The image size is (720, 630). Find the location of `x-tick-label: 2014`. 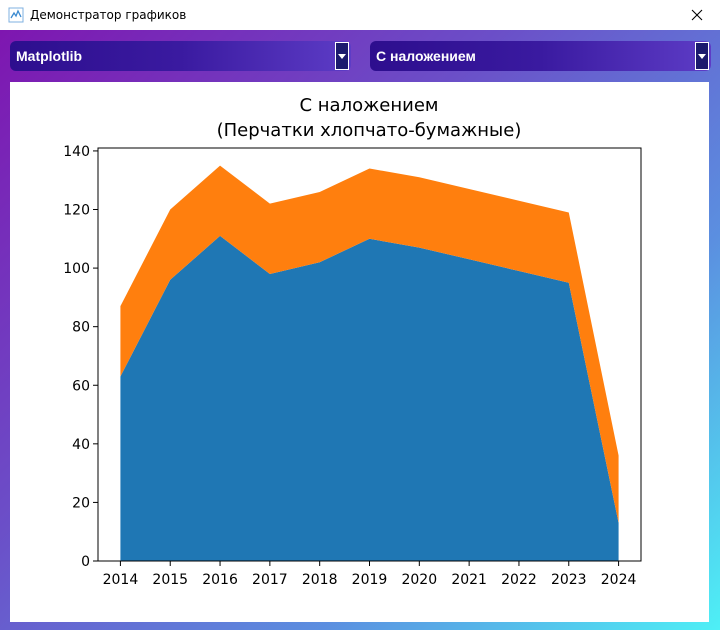

x-tick-label: 2014 is located at coordinates (121, 580).